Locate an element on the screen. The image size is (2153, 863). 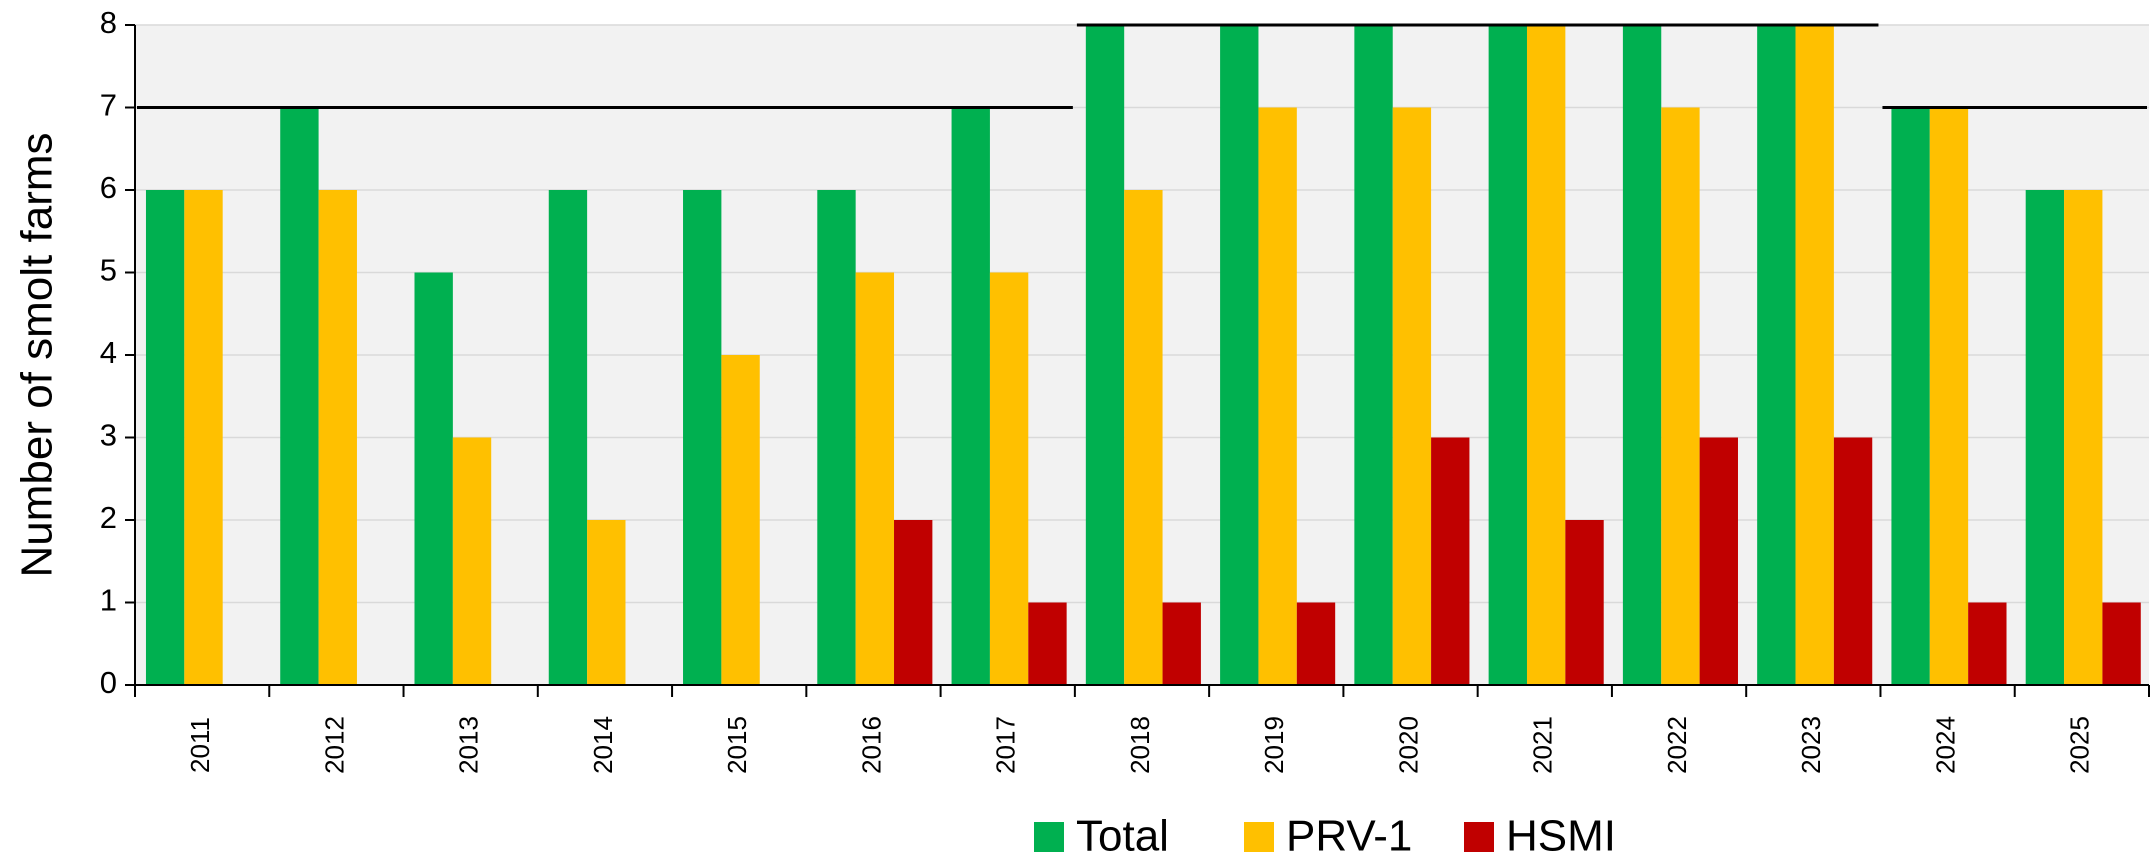
x-tick-label: 2013 is located at coordinates (469, 745).